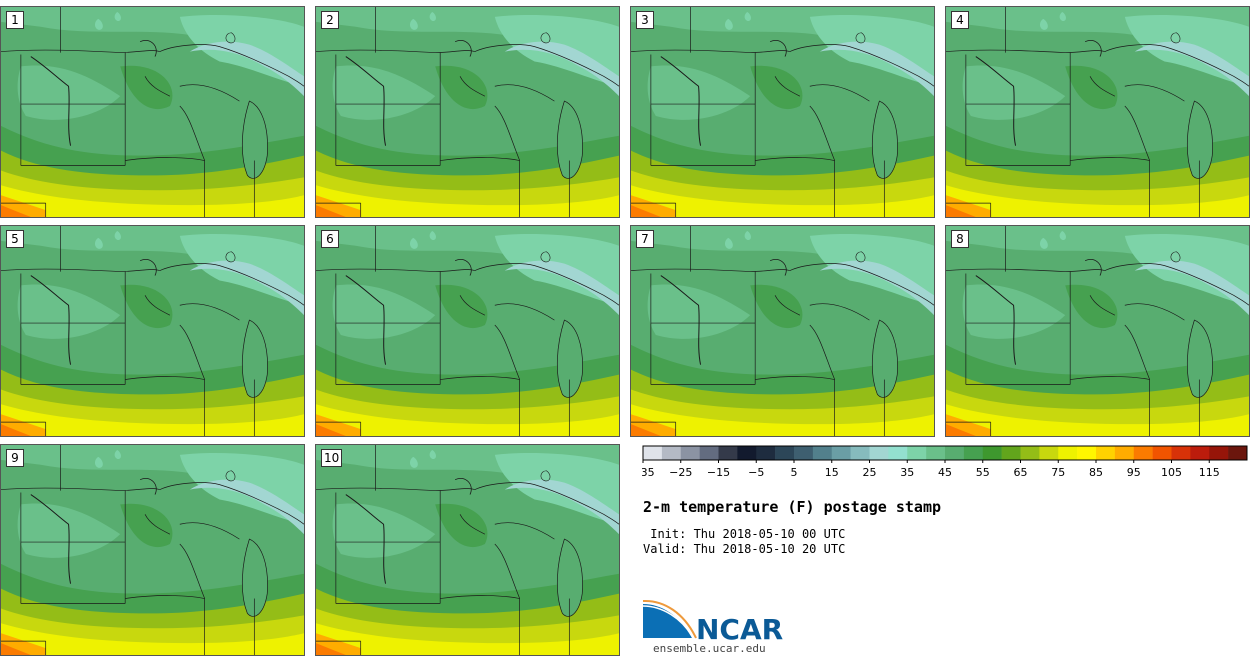  What do you see at coordinates (960, 239) in the screenshot?
I see `panel-number: 8` at bounding box center [960, 239].